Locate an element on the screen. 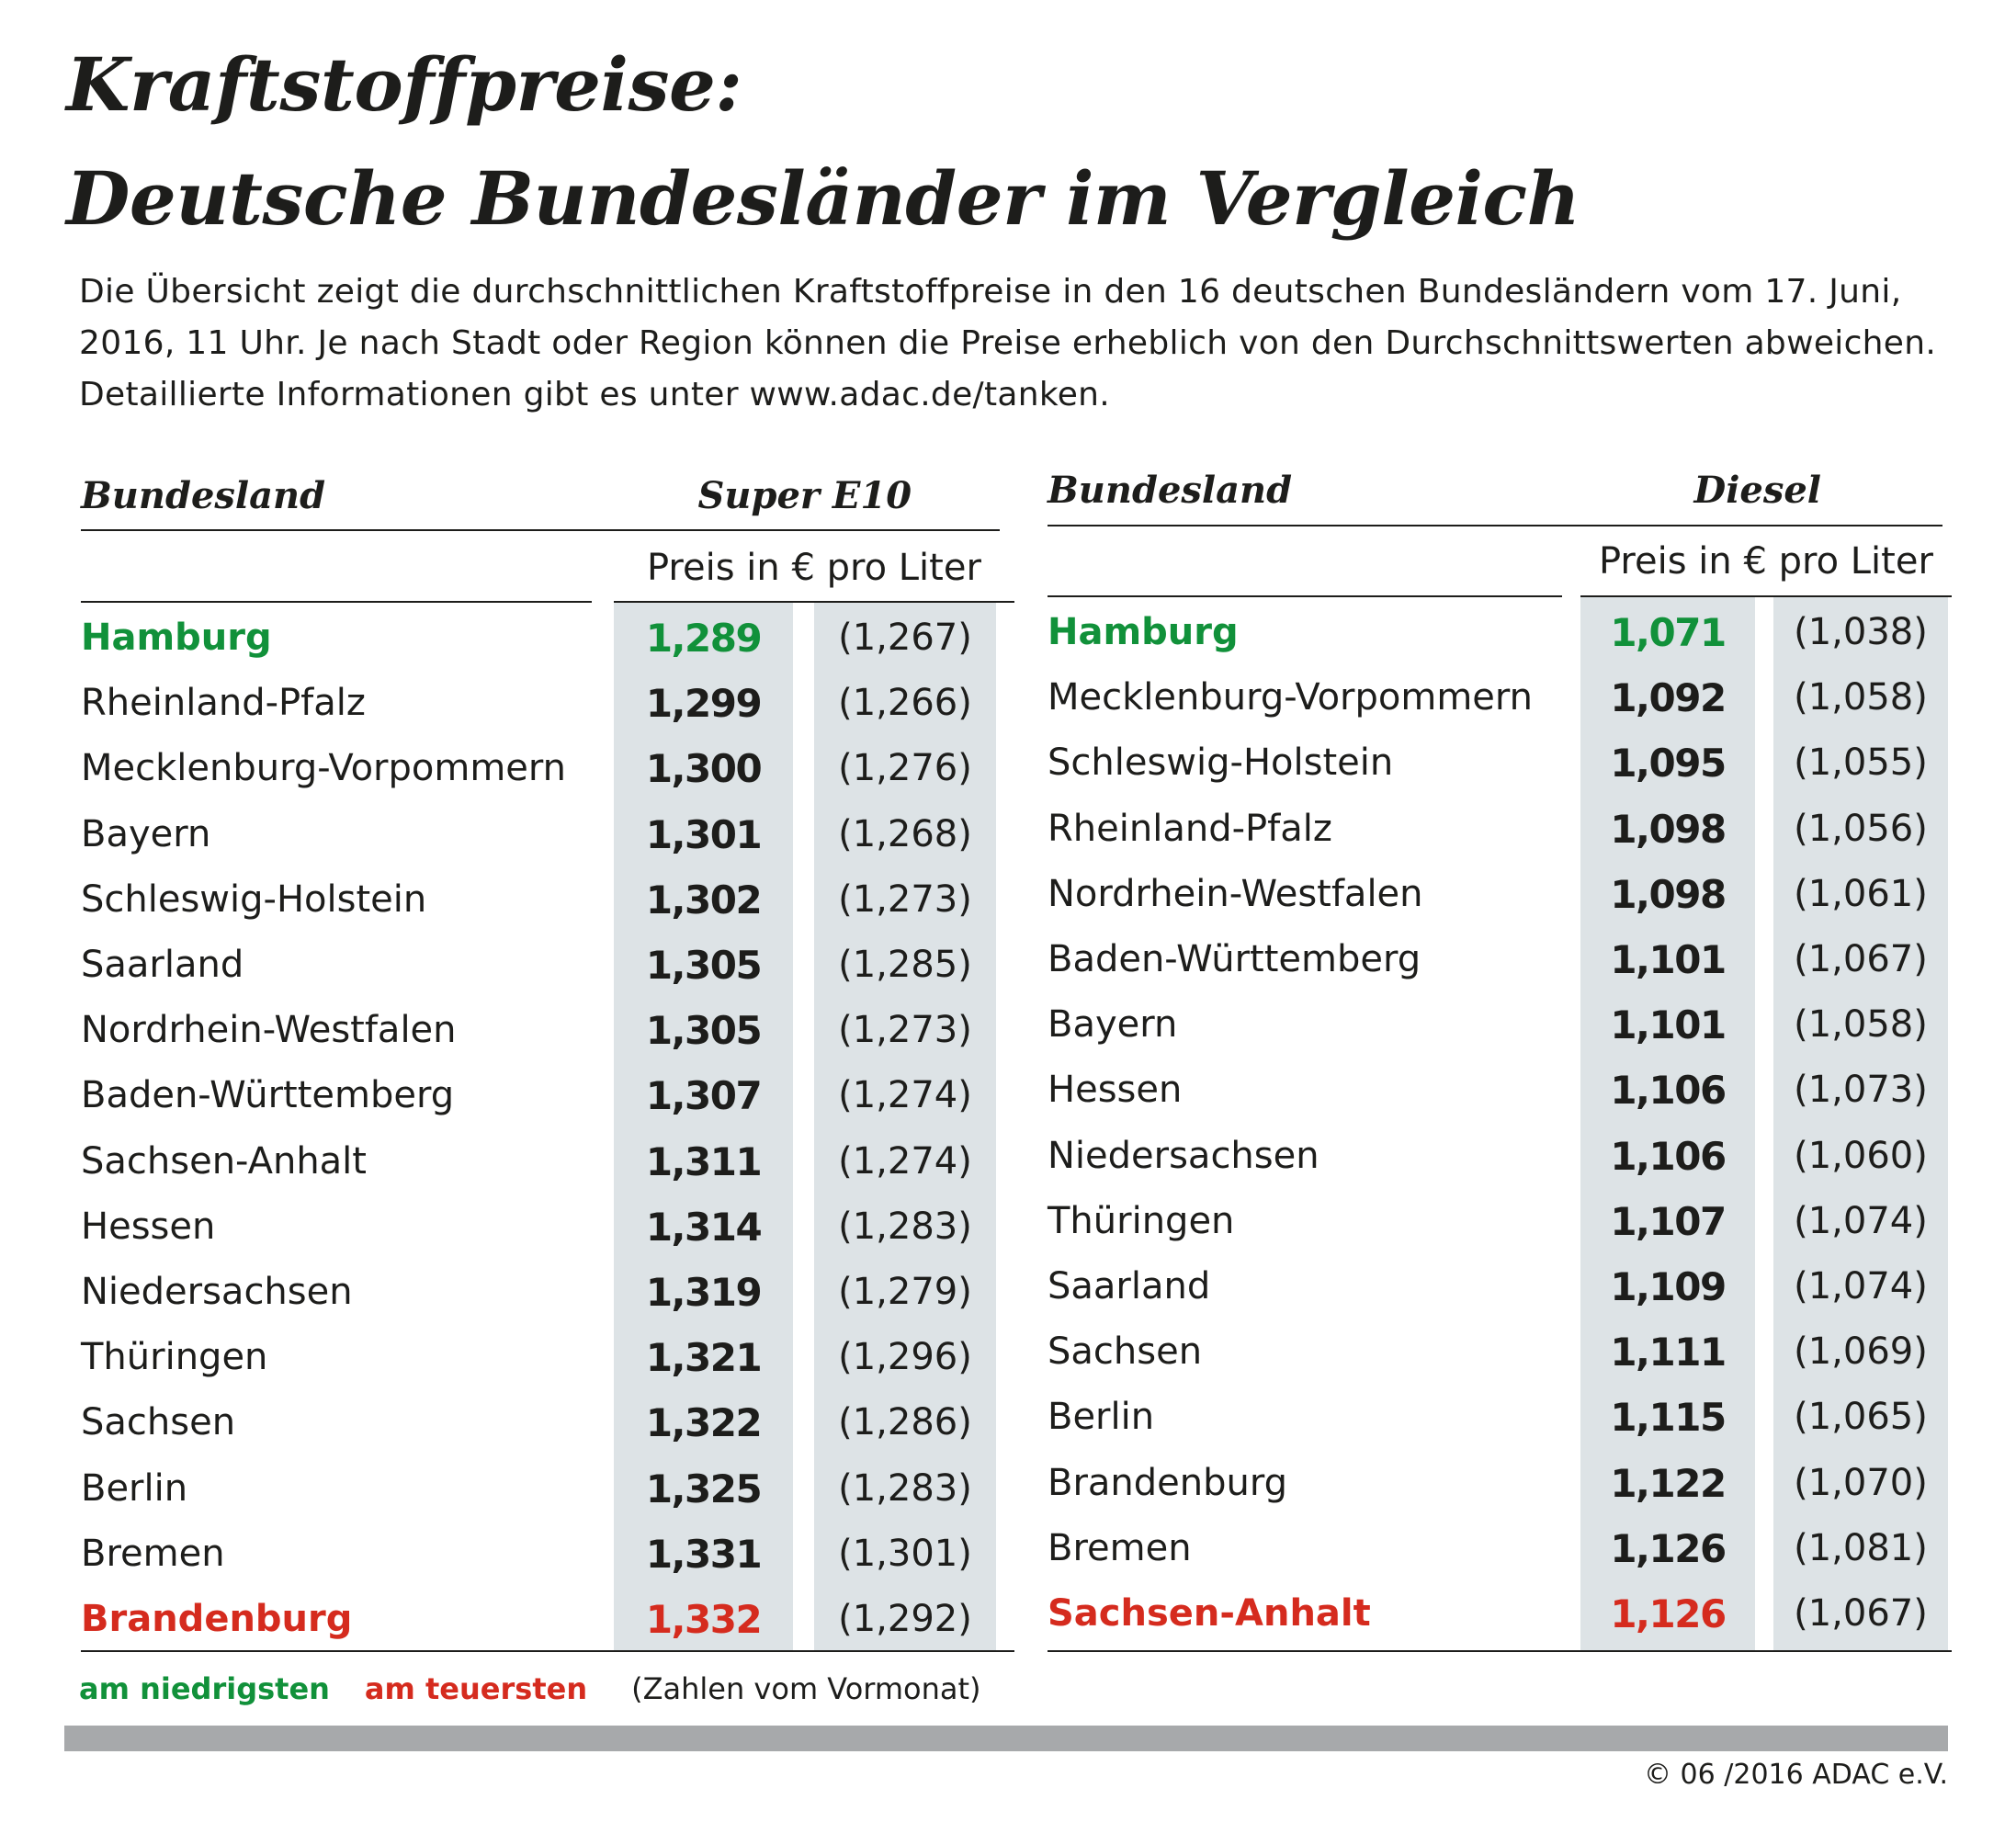  current-price: 1,122 is located at coordinates (1668, 1483).